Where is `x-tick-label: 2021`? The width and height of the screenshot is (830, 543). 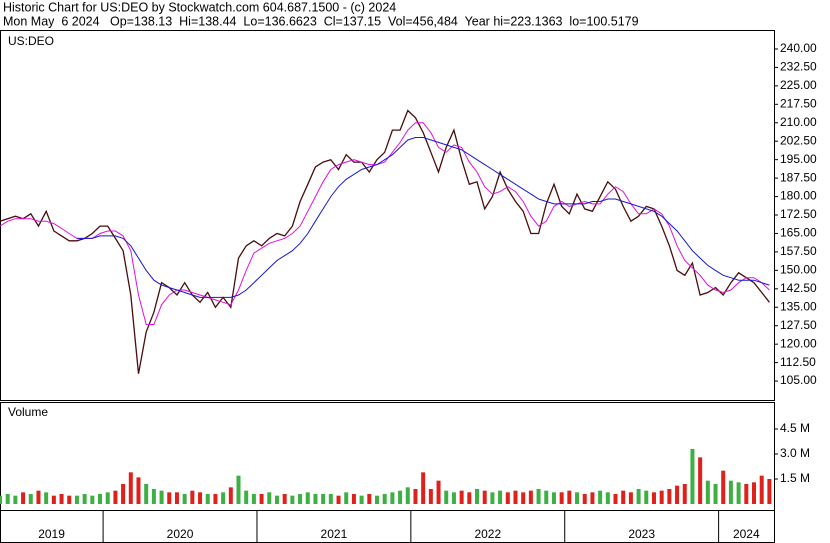 x-tick-label: 2021 is located at coordinates (334, 534).